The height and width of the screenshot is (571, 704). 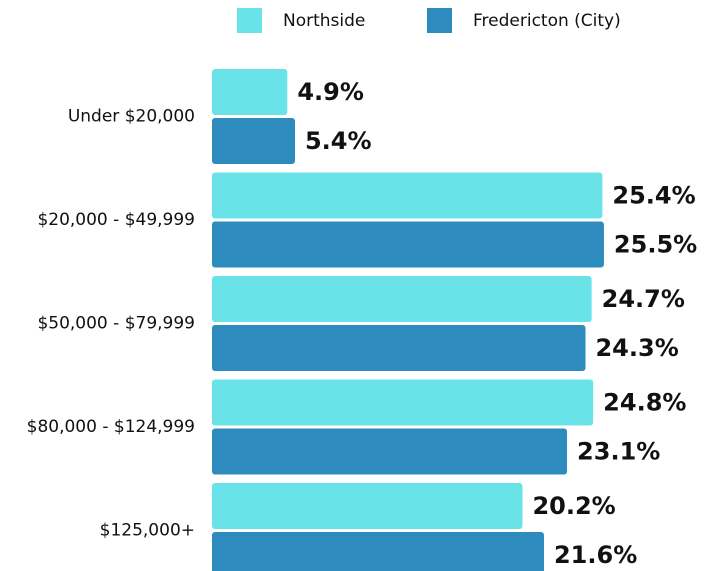 I want to click on category-label: Under $20,000, so click(x=131, y=117).